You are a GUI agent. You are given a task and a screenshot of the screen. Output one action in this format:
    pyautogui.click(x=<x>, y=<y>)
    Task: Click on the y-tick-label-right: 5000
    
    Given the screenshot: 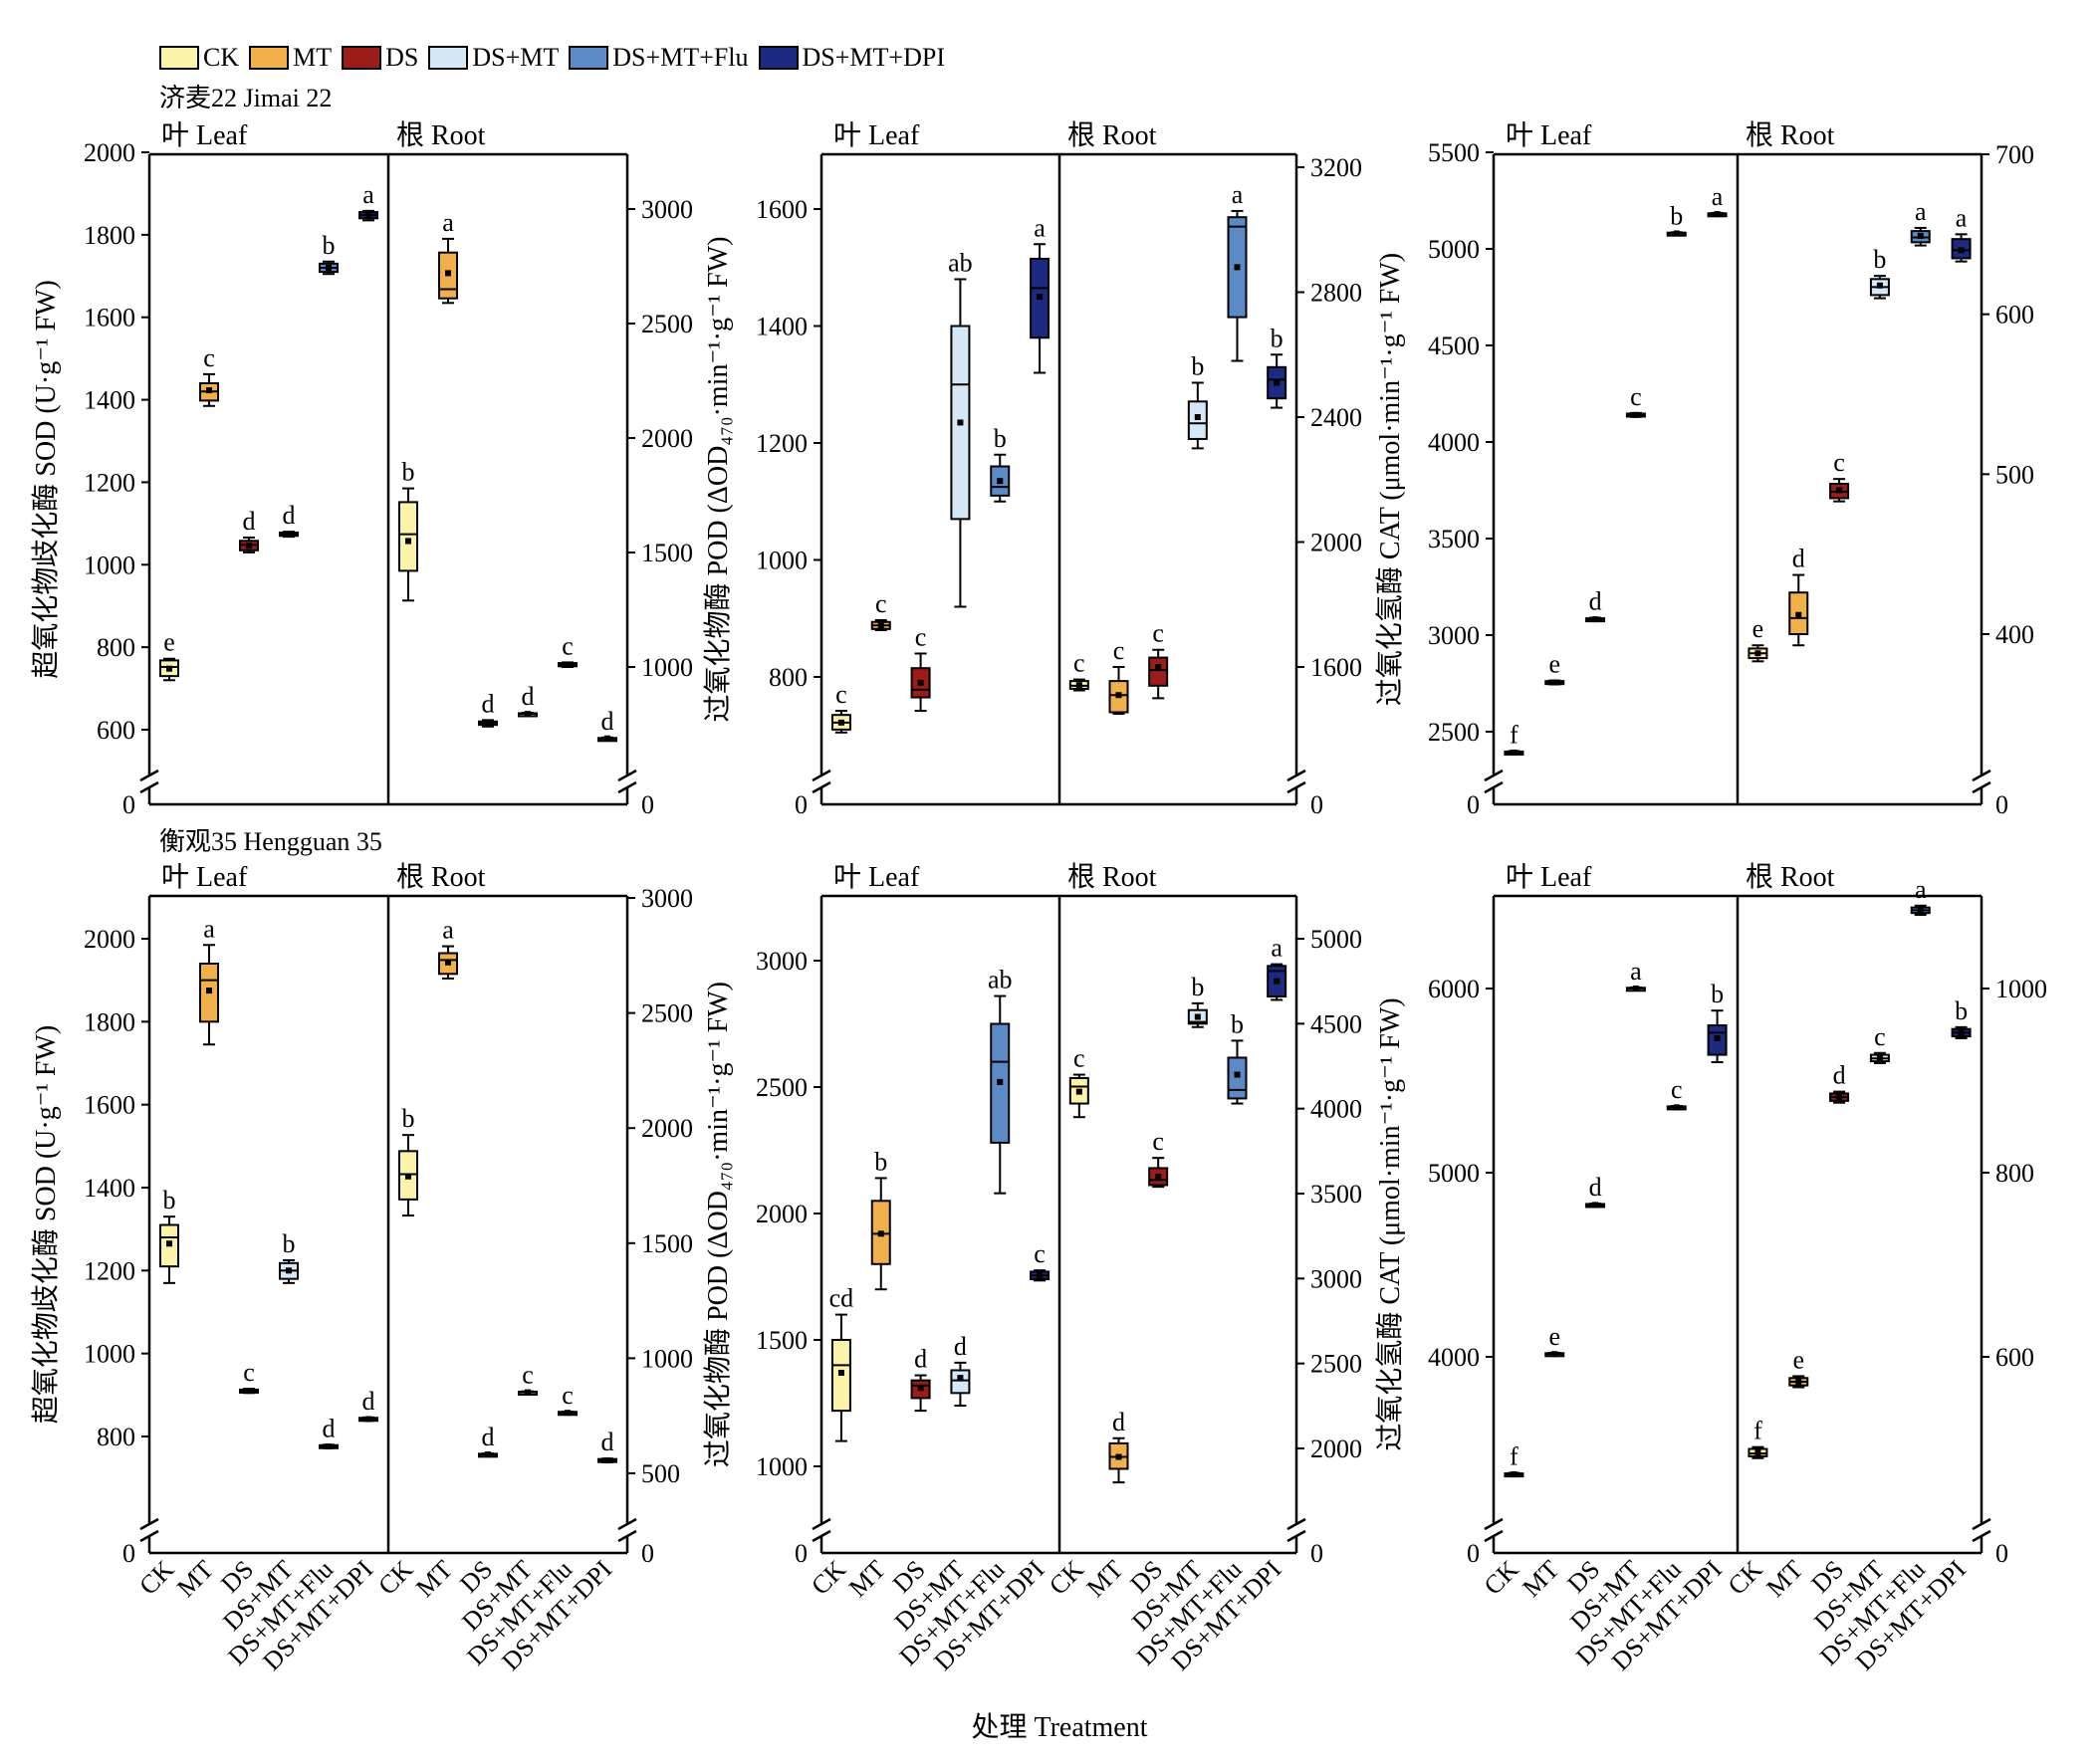 What is the action you would take?
    pyautogui.click(x=1336, y=939)
    